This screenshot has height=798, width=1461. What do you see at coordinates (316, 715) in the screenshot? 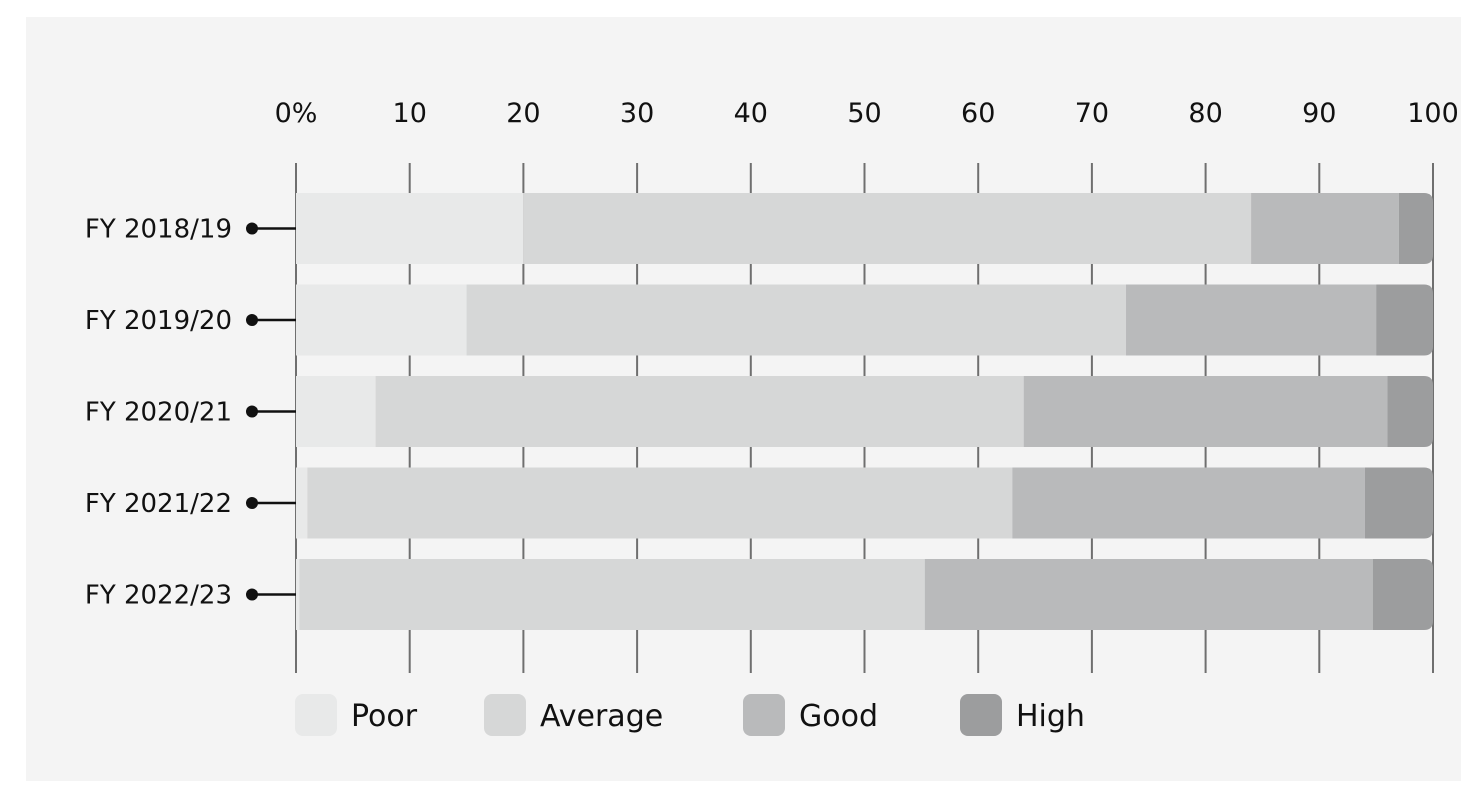
I see `legend-swatch-poor` at bounding box center [316, 715].